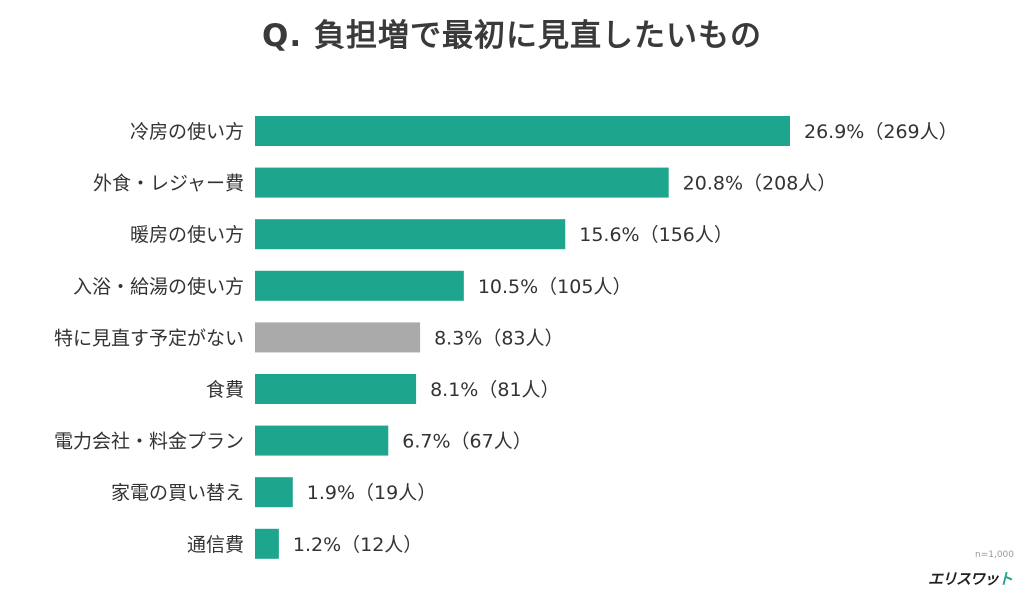  What do you see at coordinates (498, 338) in the screenshot?
I see `value-label: 8.3%（83人）` at bounding box center [498, 338].